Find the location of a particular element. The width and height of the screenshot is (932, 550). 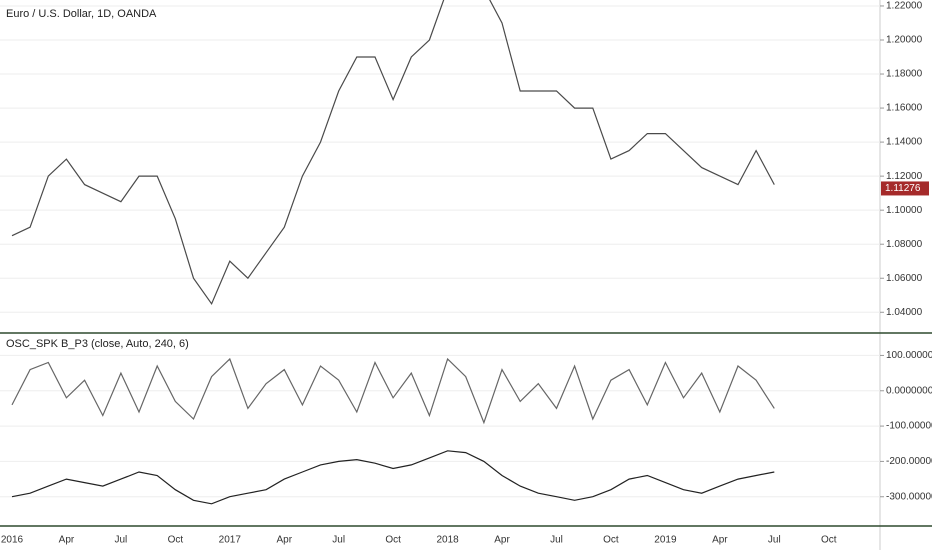

y-tick-label: 1.14000 is located at coordinates (904, 142).